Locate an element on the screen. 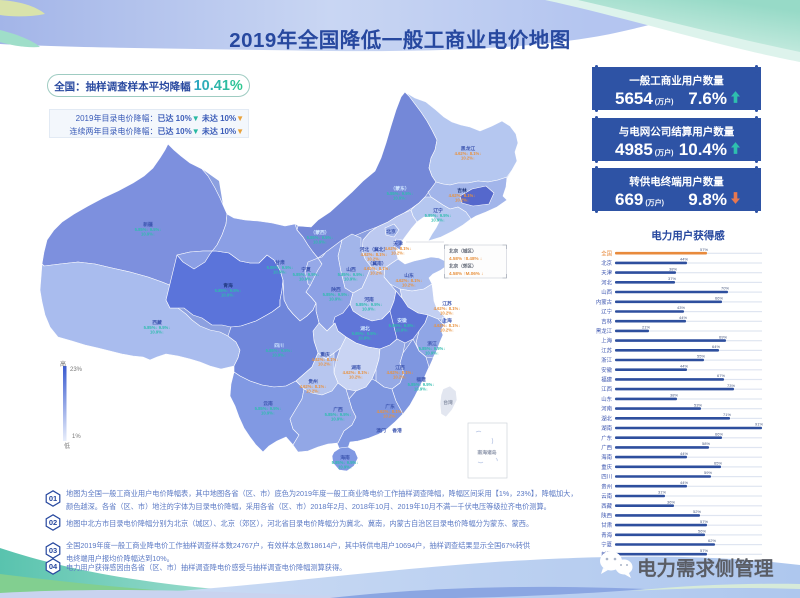  svg-text: 电力用户获得感 is located at coordinates (688, 235).